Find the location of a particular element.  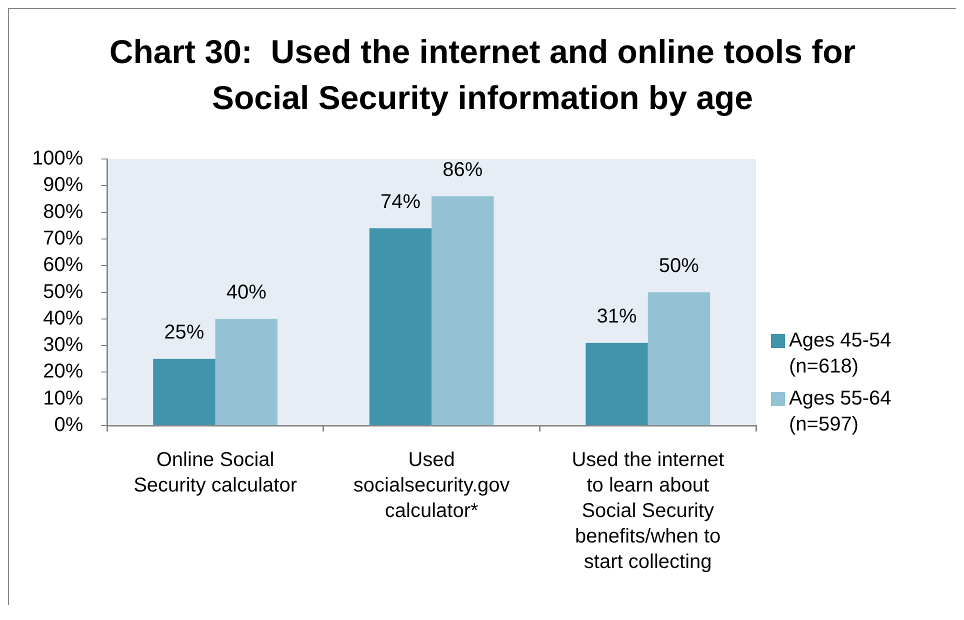

y-tick-label: 60% is located at coordinates (63, 265).